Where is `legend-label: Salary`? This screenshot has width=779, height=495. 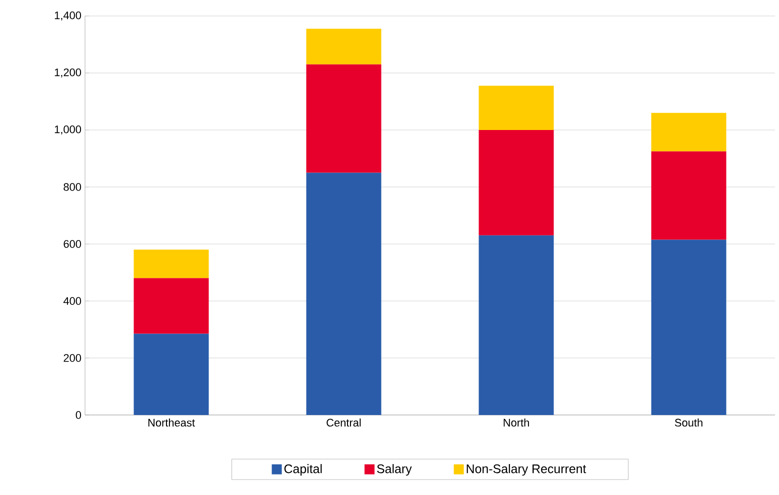 legend-label: Salary is located at coordinates (394, 470).